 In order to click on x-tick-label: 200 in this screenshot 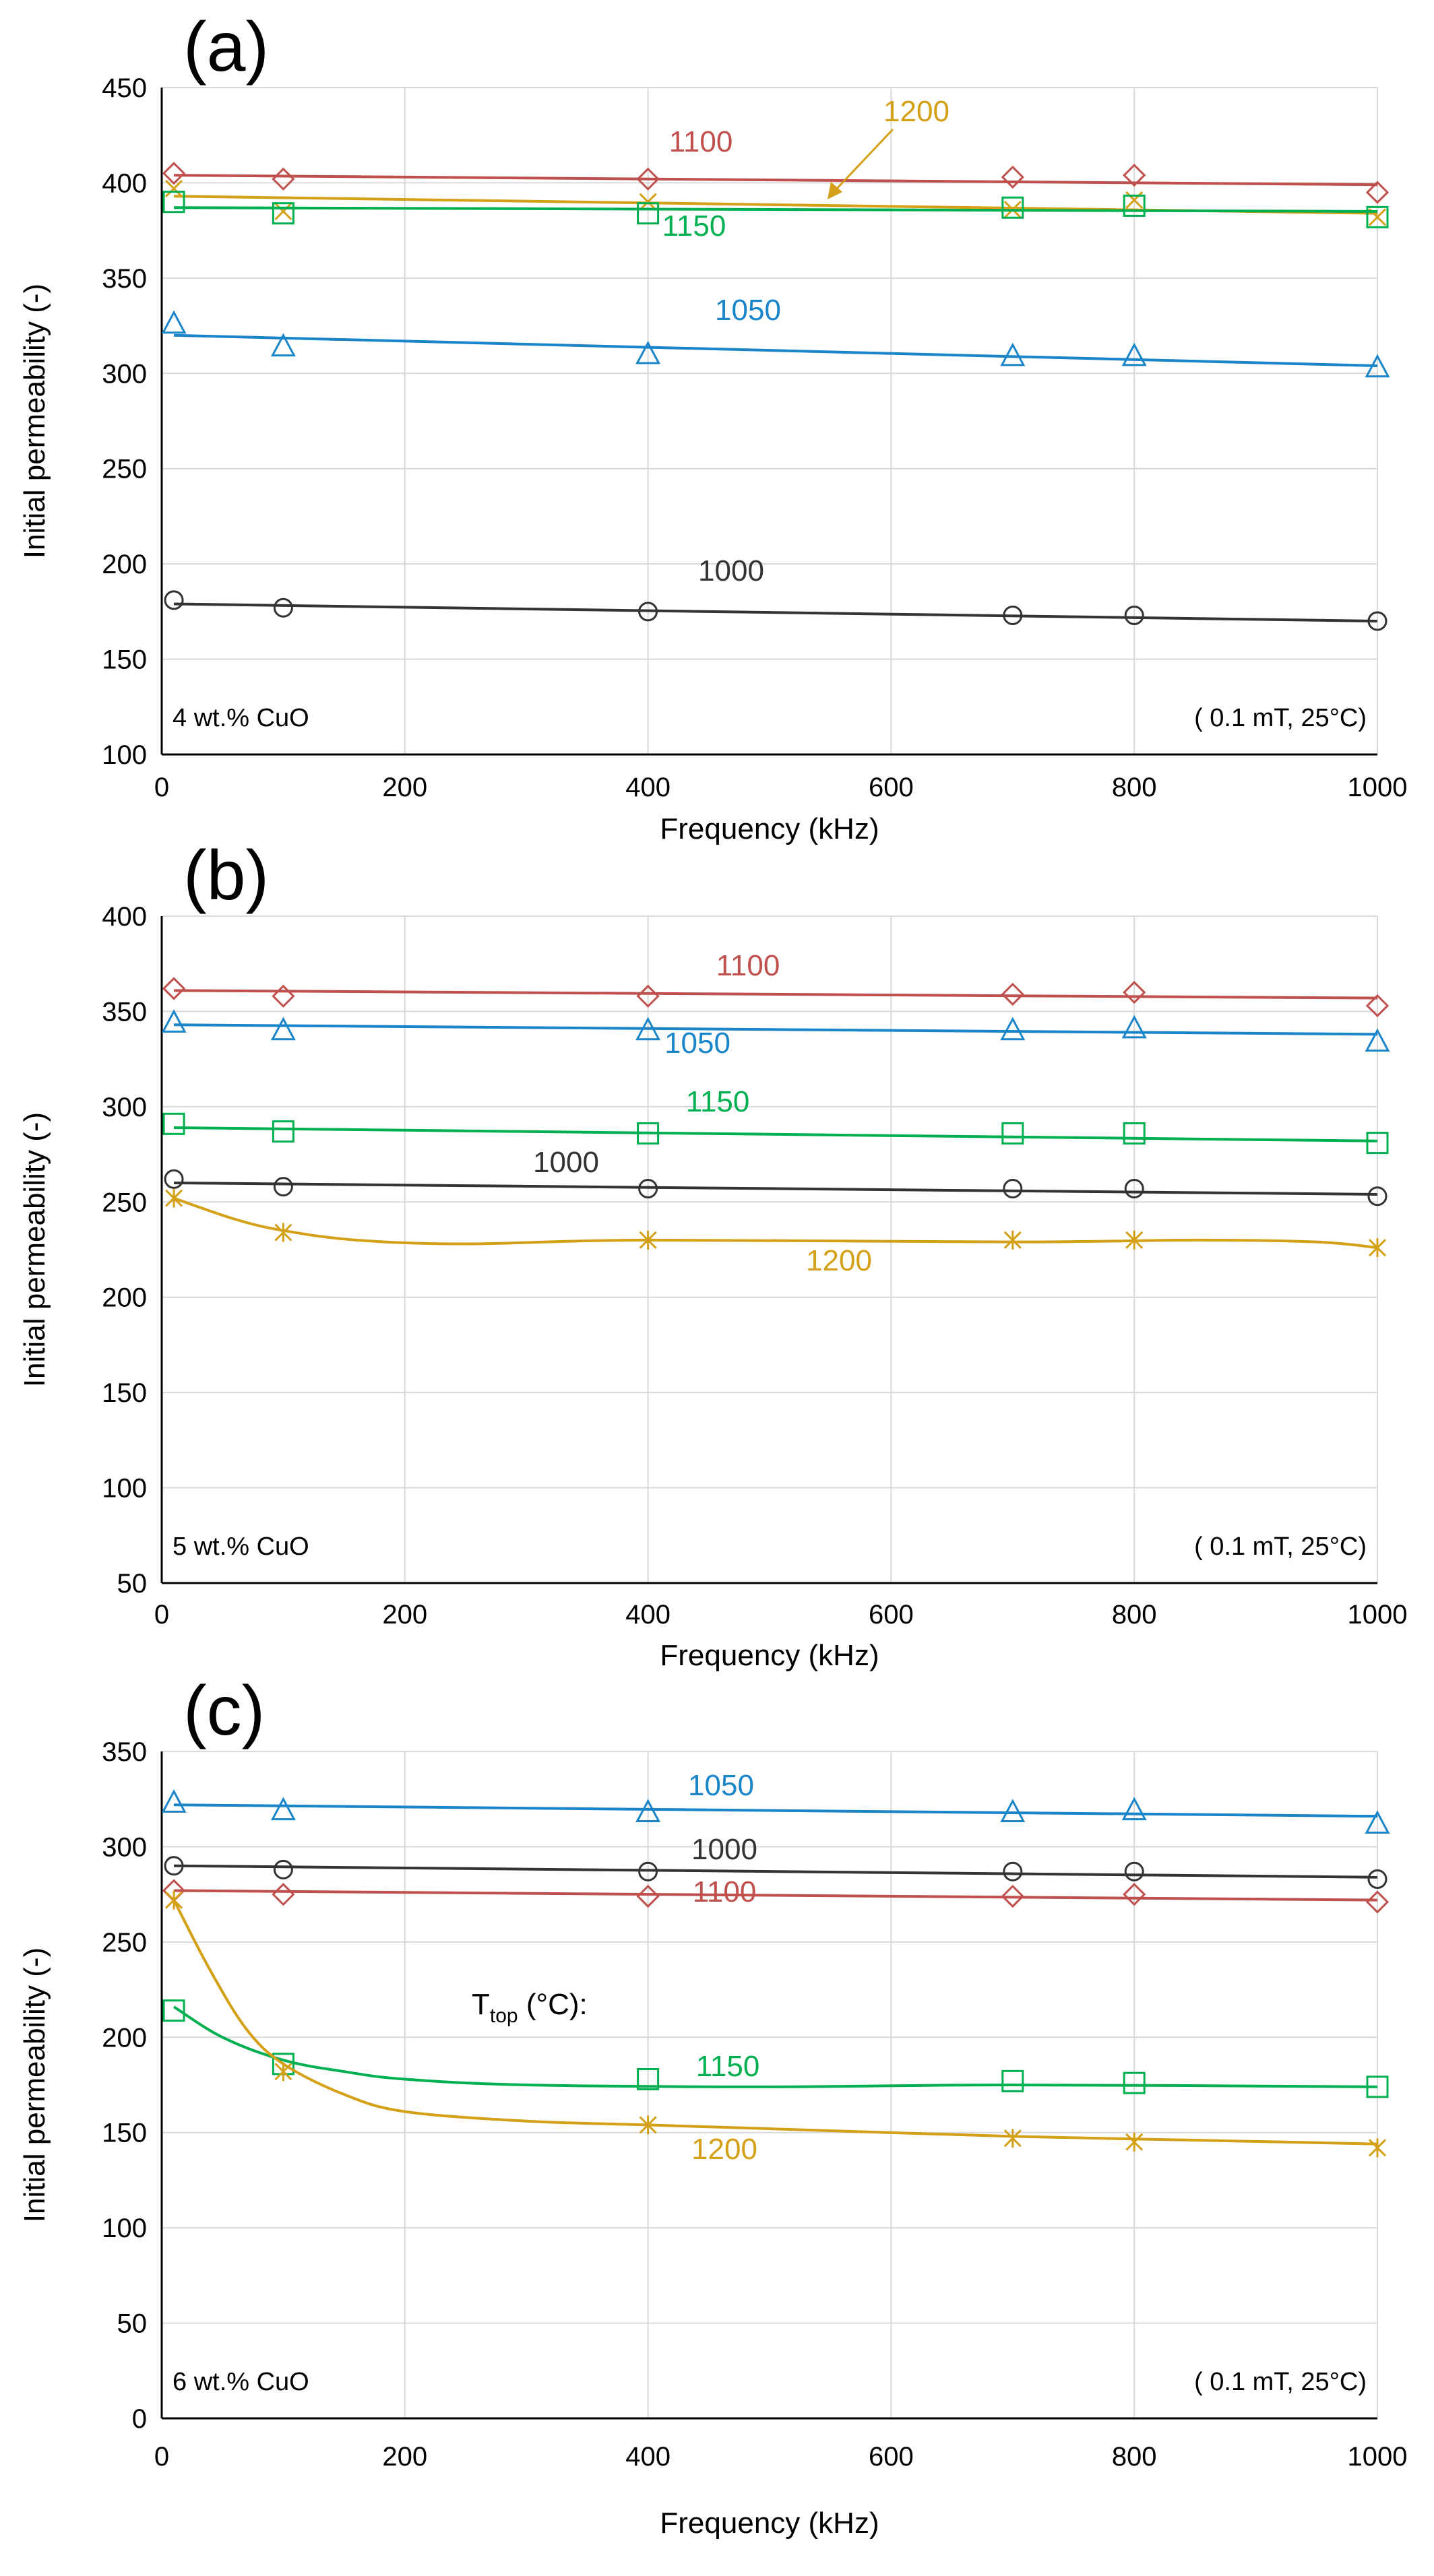, I will do `click(405, 1615)`.